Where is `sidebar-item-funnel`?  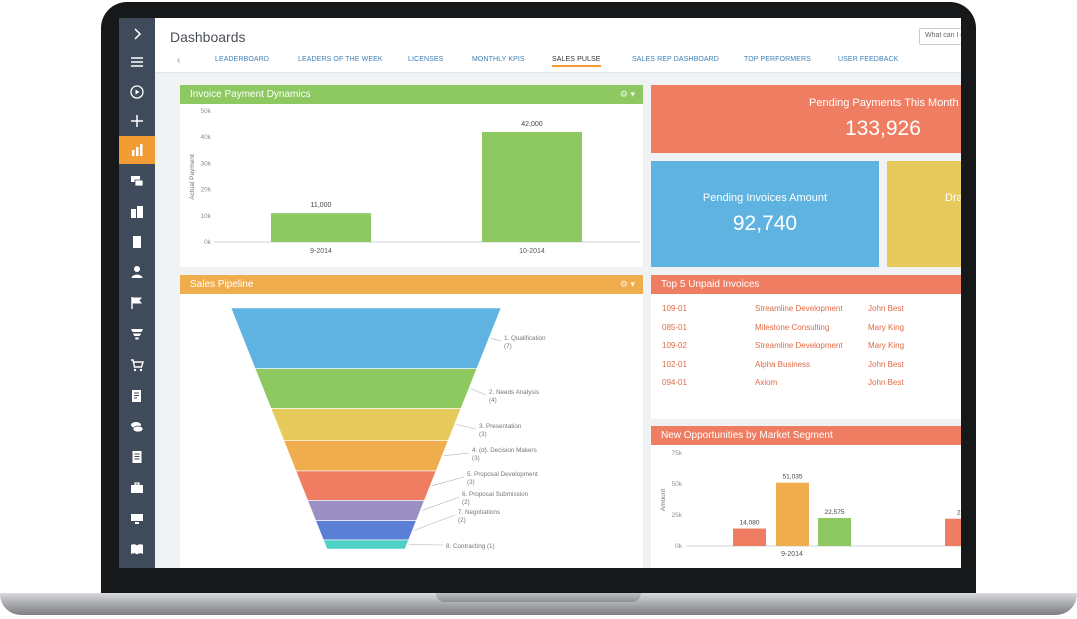 sidebar-item-funnel is located at coordinates (137, 334).